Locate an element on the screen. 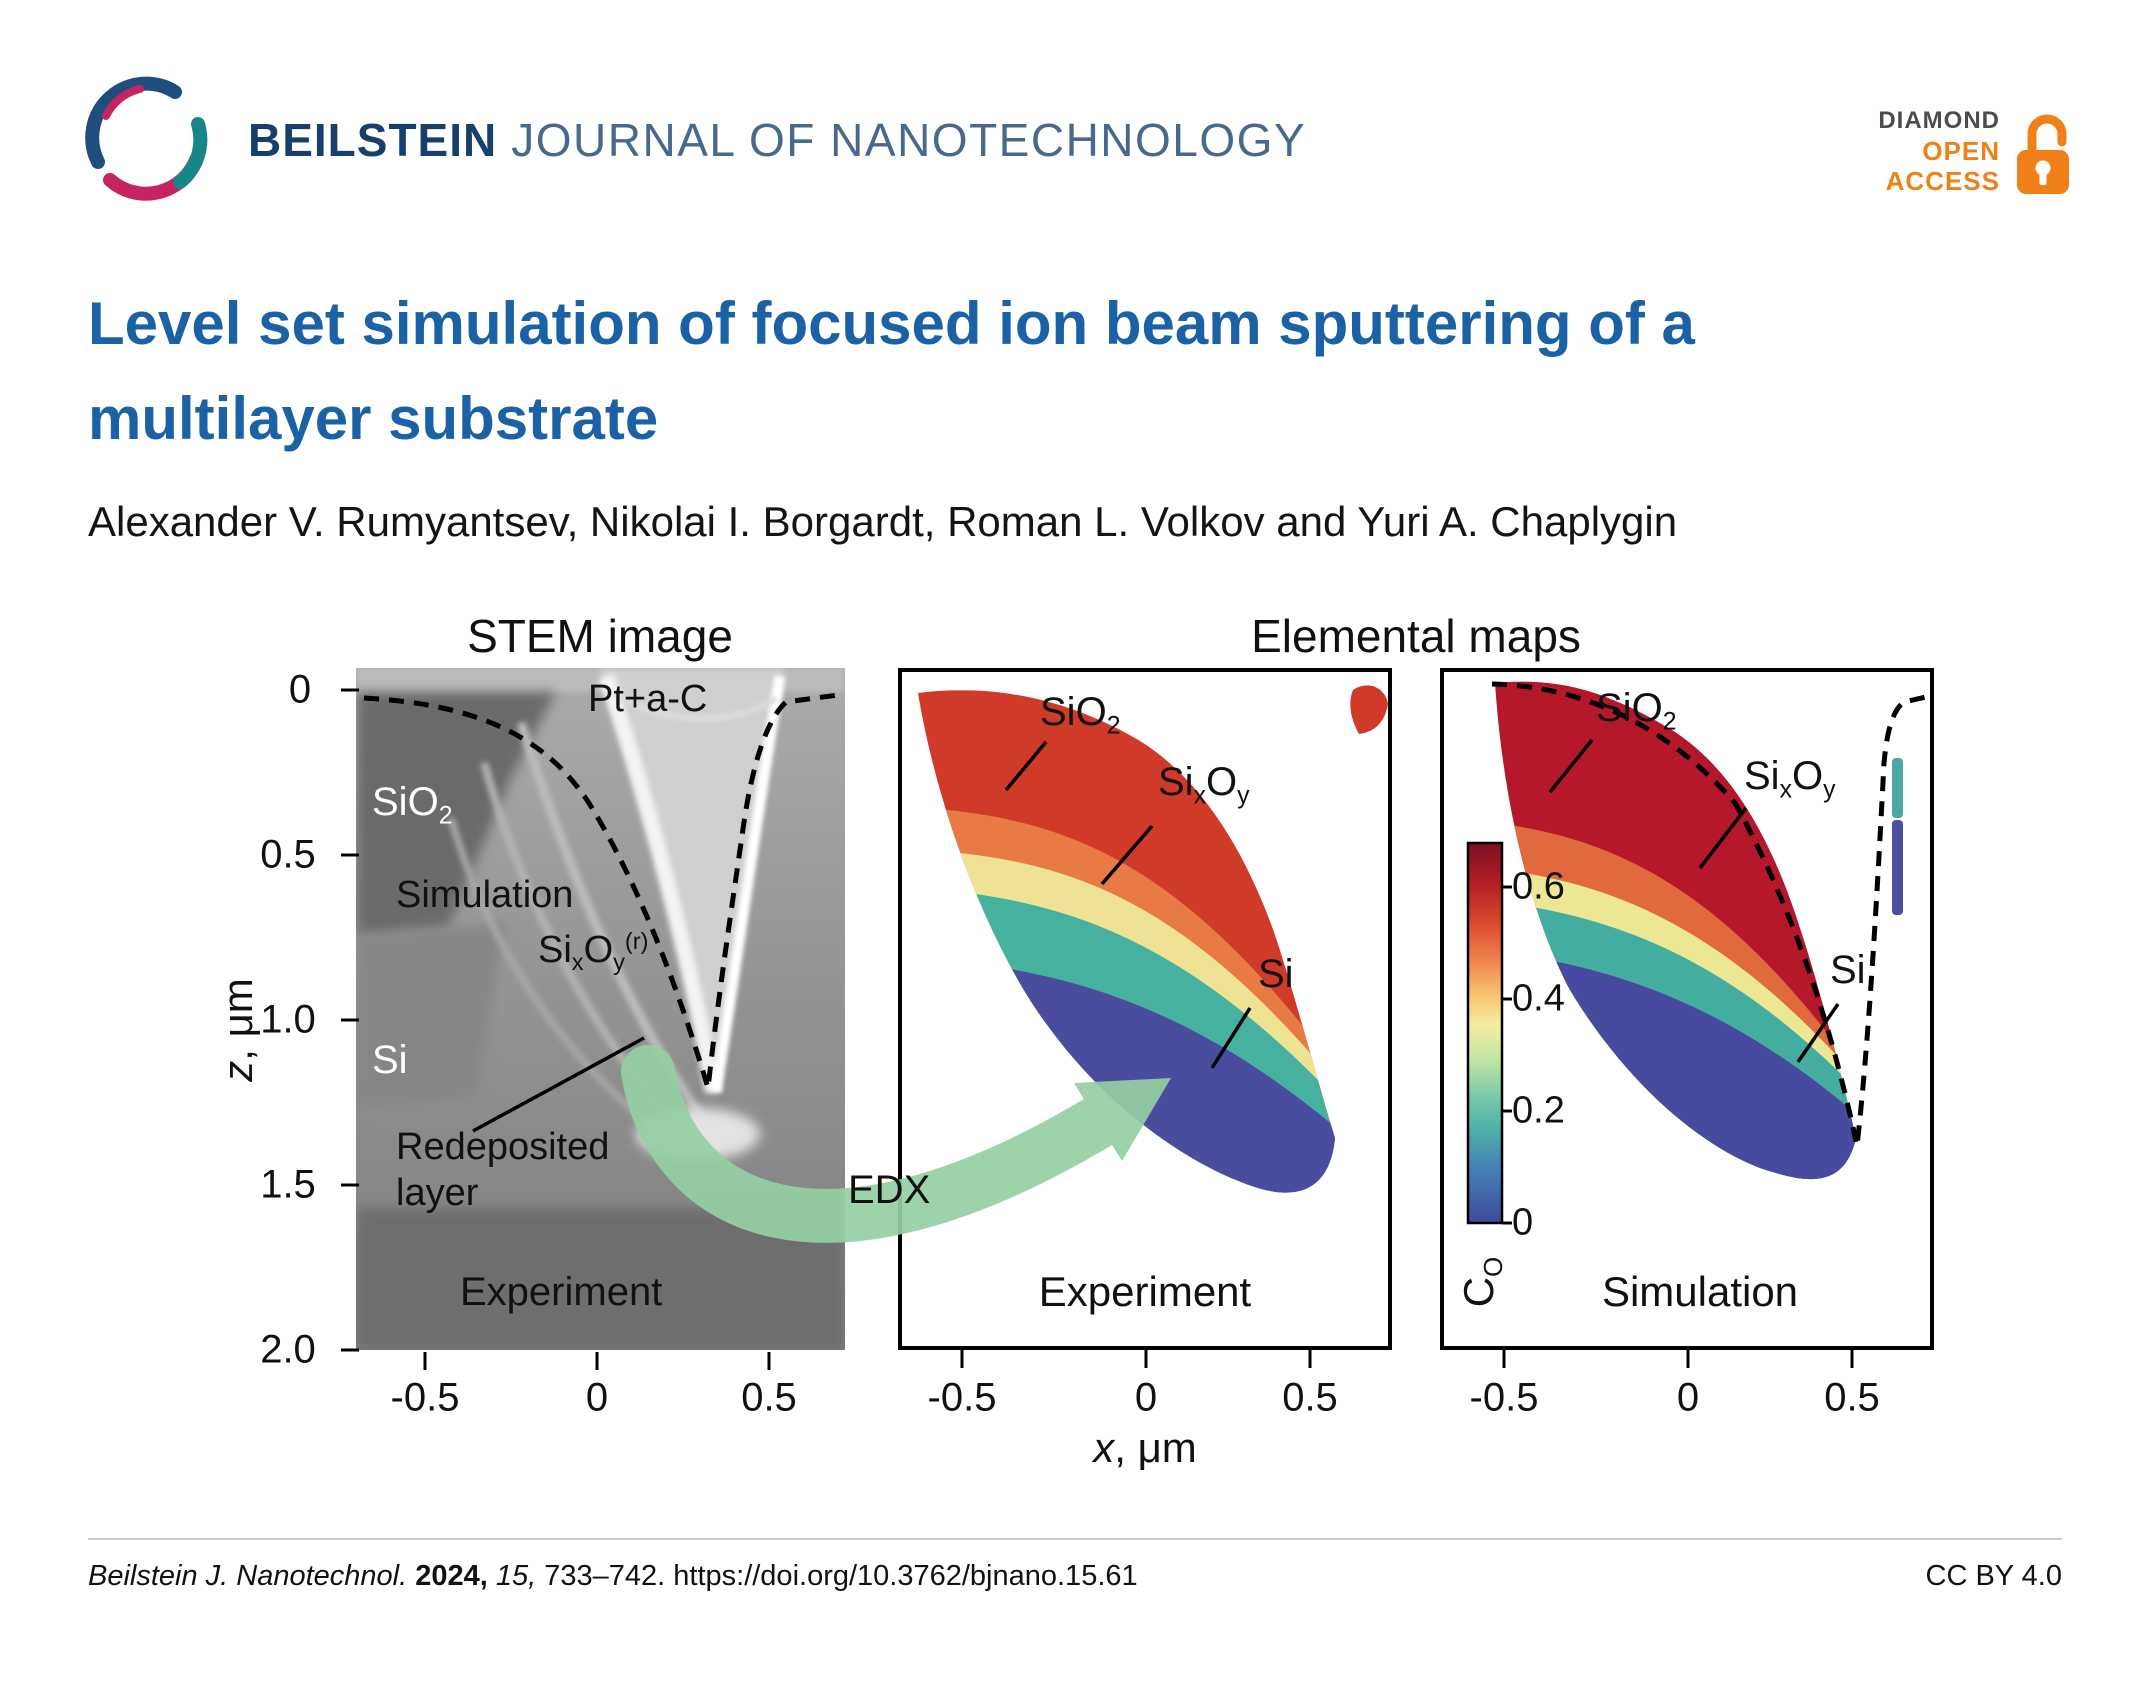  experiment-label-sio2: SiO2 is located at coordinates (1080, 715).